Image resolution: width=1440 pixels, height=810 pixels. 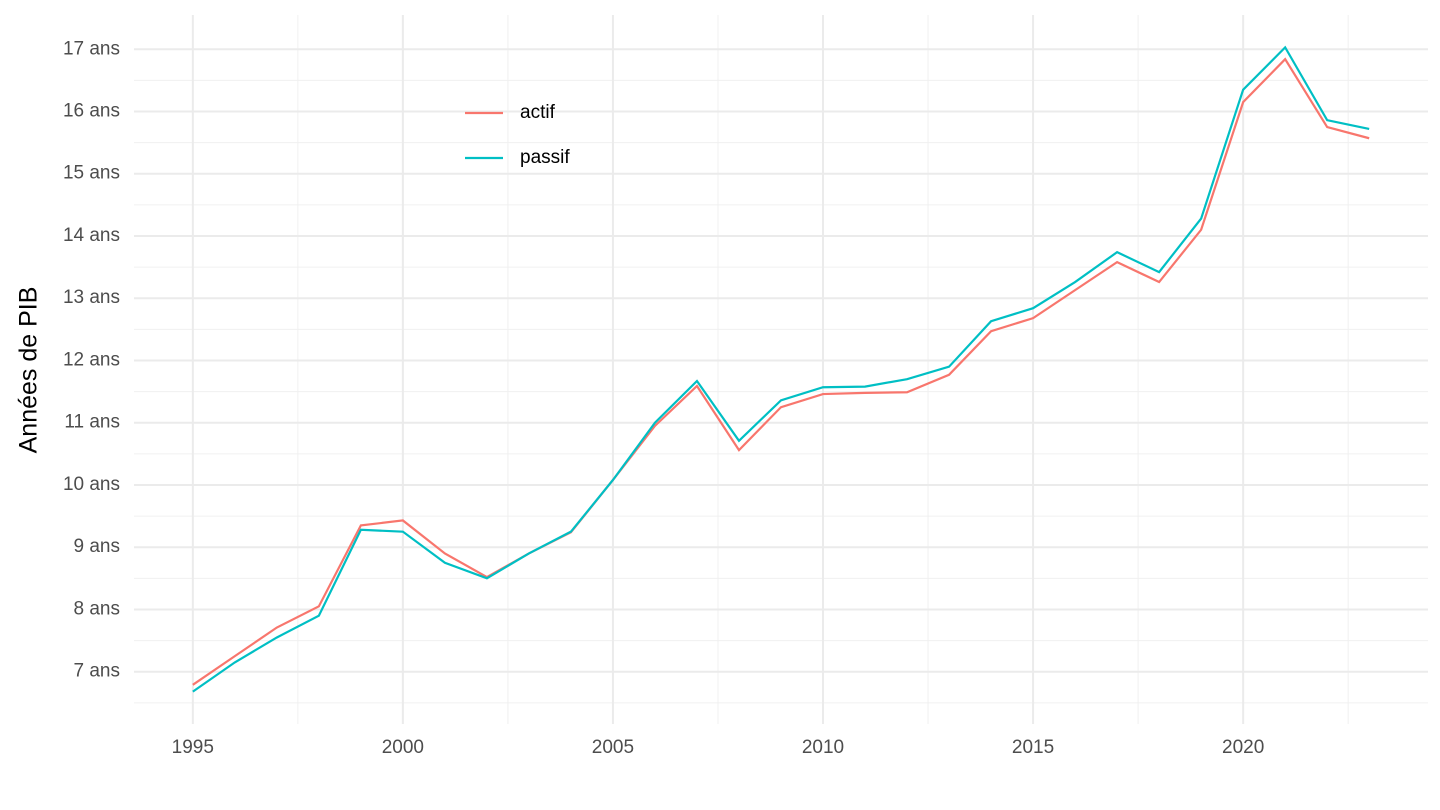 What do you see at coordinates (1033, 747) in the screenshot?
I see `x-tick-label: 2015` at bounding box center [1033, 747].